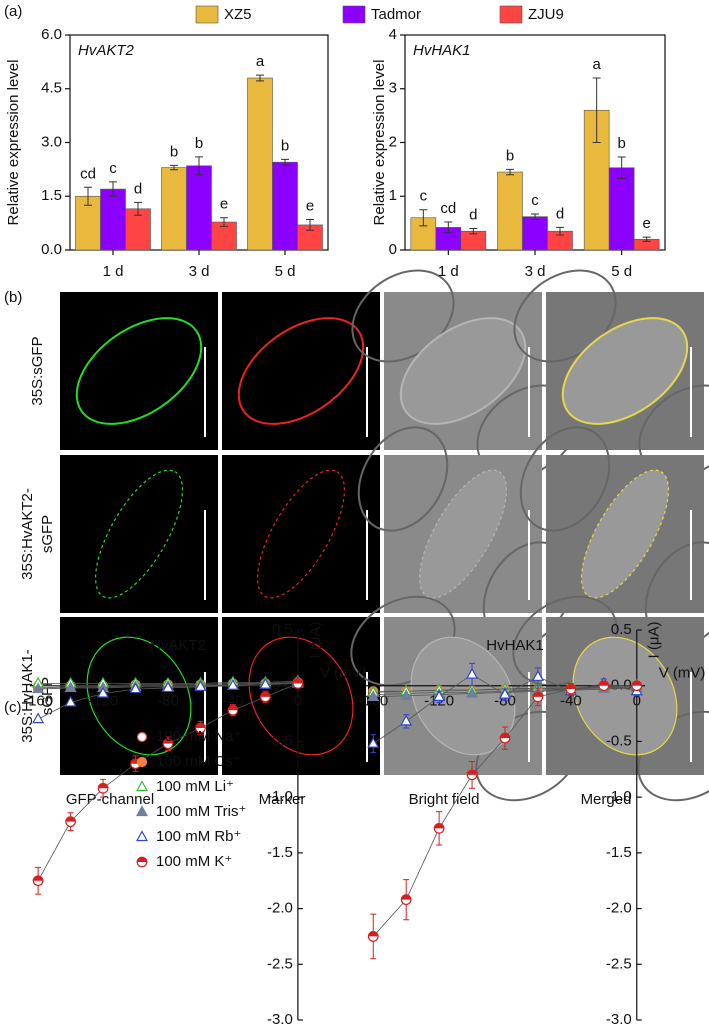 The height and width of the screenshot is (1031, 709). What do you see at coordinates (51, 88) in the screenshot?
I see `y-tick-label: 4.5` at bounding box center [51, 88].